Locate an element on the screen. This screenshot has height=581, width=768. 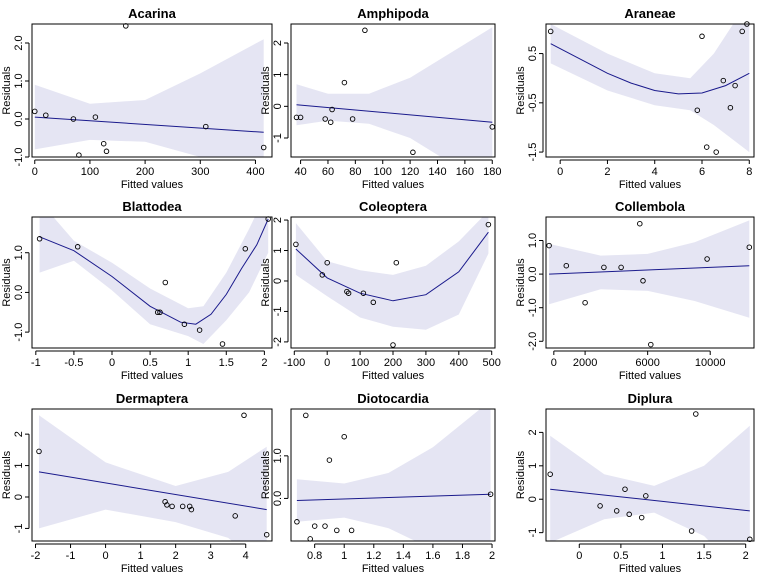
x-tick-label: -2 is located at coordinates (36, 556).